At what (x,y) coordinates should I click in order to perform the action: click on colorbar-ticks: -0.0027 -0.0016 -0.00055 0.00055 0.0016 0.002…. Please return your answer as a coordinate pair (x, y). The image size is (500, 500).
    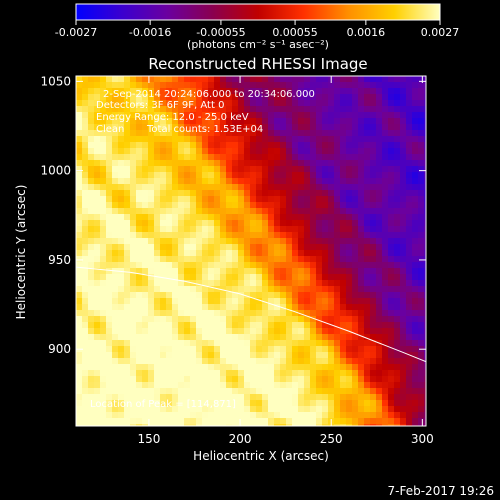
    Looking at the image, I should click on (257, 29).